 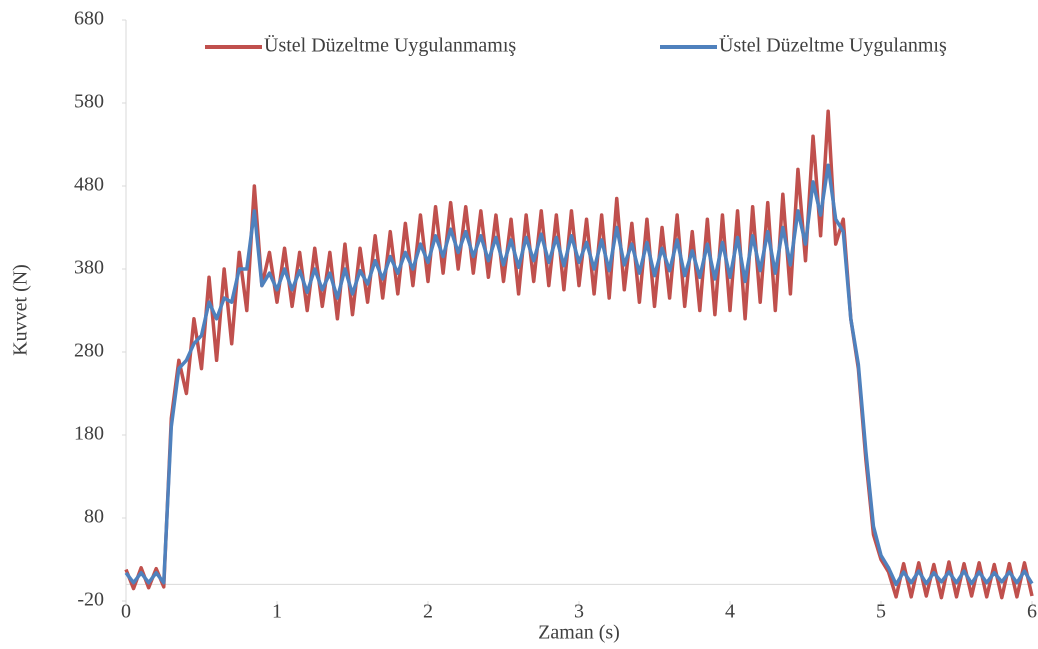 I want to click on y-tick-label: 80, so click(x=94, y=517).